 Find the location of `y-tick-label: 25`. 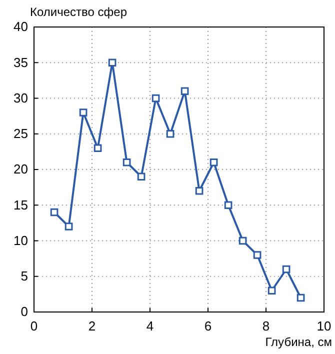

y-tick-label: 25 is located at coordinates (21, 134).